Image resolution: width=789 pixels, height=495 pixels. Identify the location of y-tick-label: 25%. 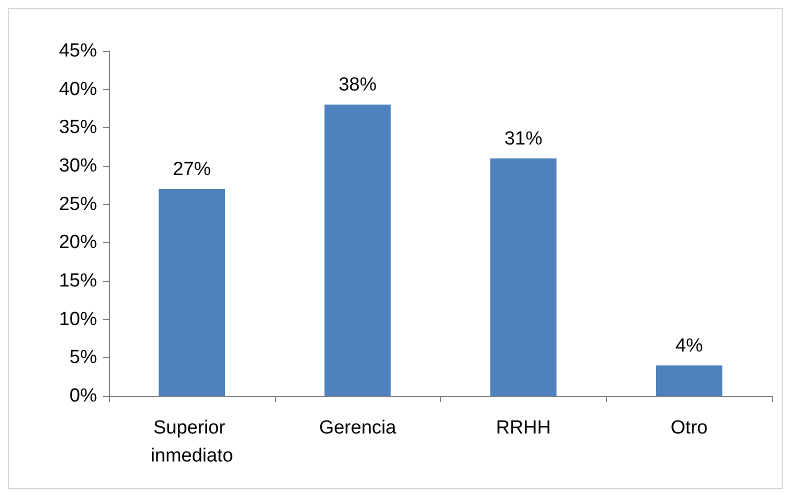
(78, 204).